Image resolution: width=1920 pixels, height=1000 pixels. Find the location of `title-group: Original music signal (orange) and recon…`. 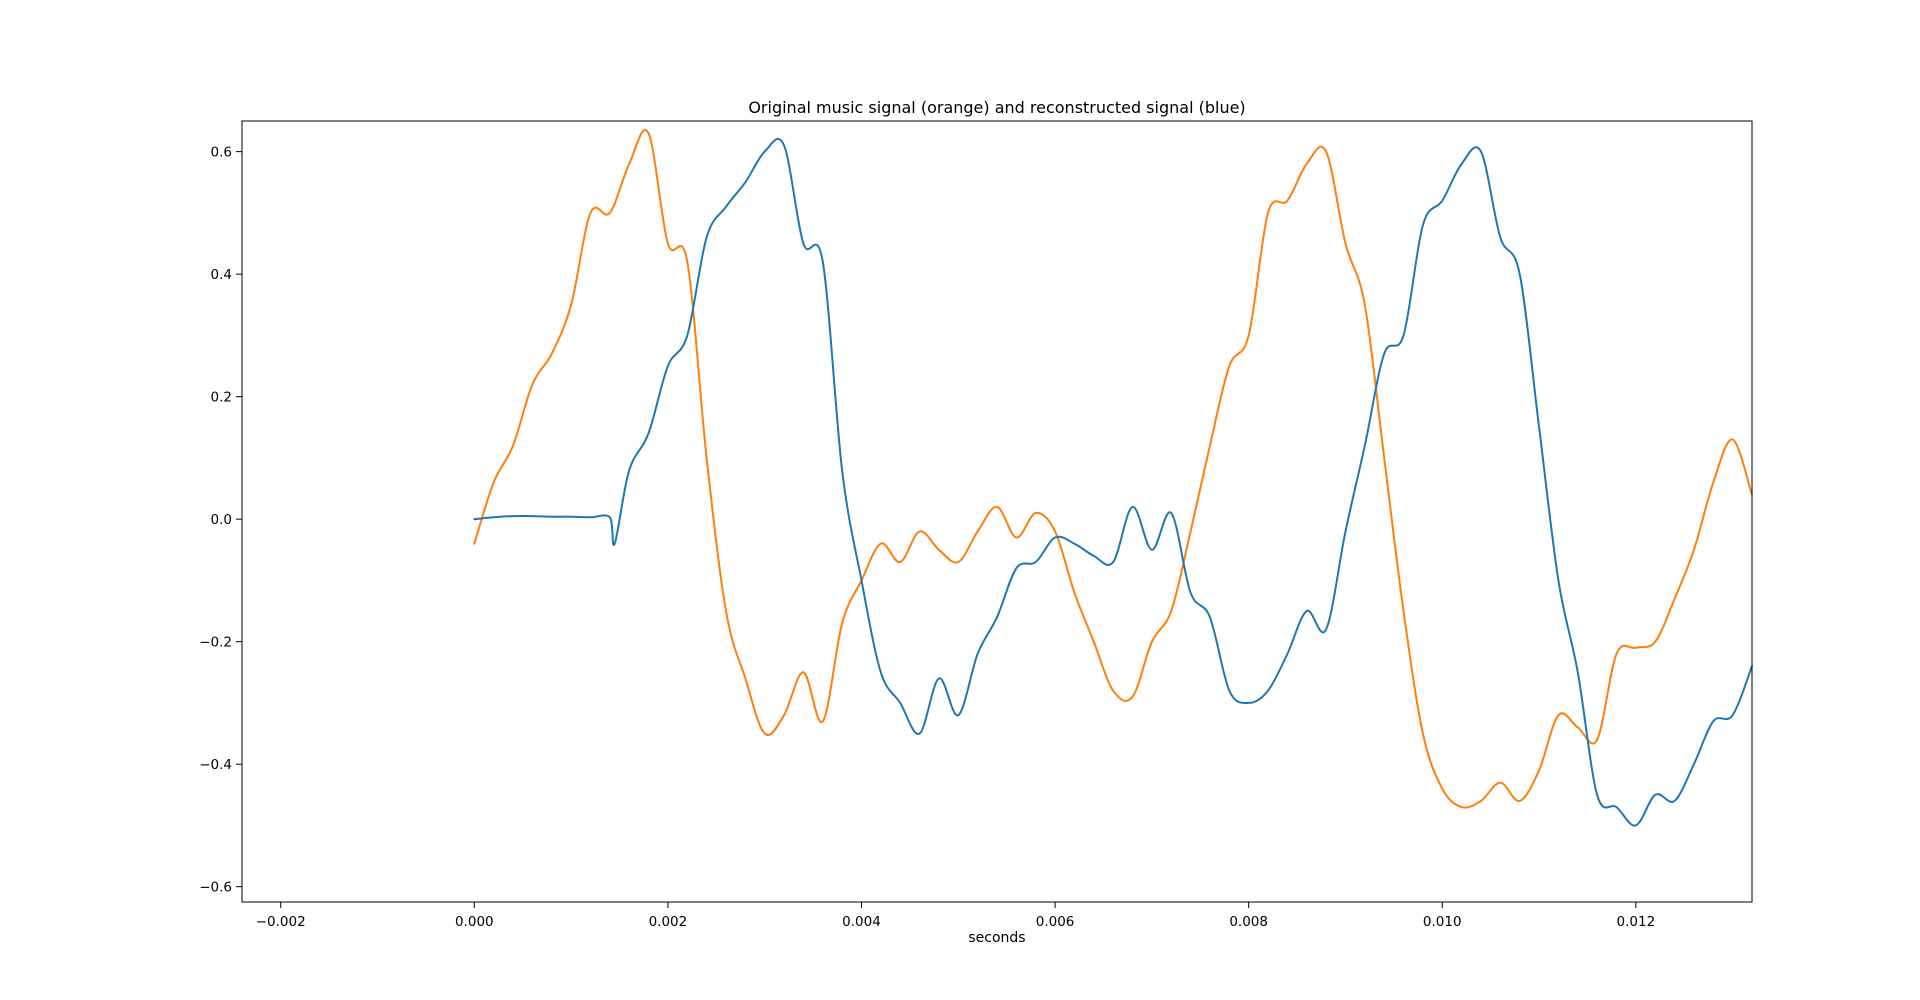

title-group: Original music signal (orange) and recon… is located at coordinates (996, 107).